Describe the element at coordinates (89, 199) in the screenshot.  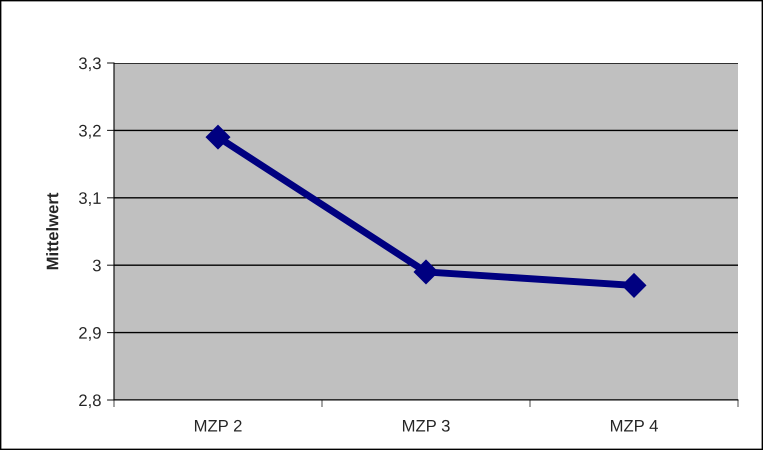
I see `y-tick-label: 3,1` at that location.